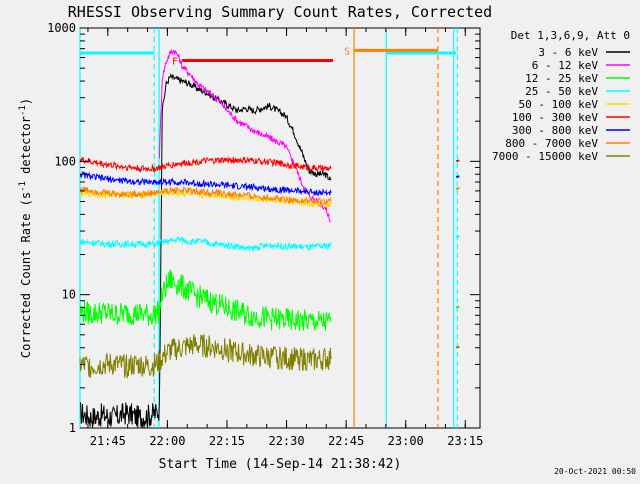 This screenshot has height=484, width=640. Describe the element at coordinates (595, 471) in the screenshot. I see `timestamp: 20-Oct-2021 00:50` at that location.